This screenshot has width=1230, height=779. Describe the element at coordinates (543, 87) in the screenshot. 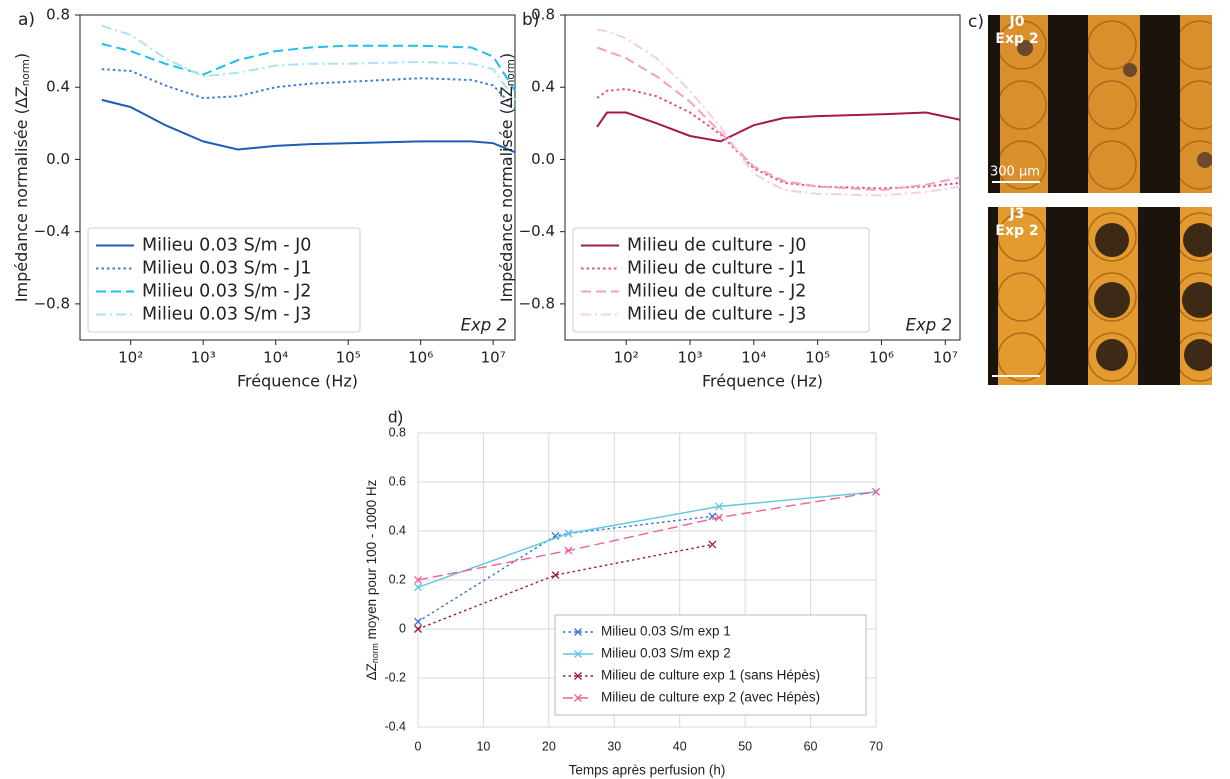

I see `y-tick-label: 0.4` at that location.